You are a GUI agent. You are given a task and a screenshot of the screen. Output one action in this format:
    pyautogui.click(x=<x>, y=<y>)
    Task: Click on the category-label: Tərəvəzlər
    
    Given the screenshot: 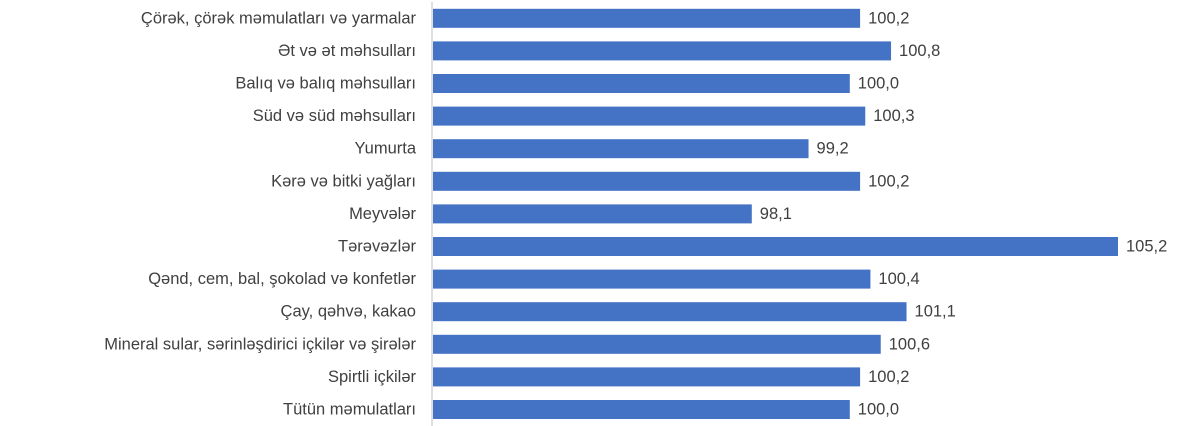 What is the action you would take?
    pyautogui.click(x=377, y=247)
    